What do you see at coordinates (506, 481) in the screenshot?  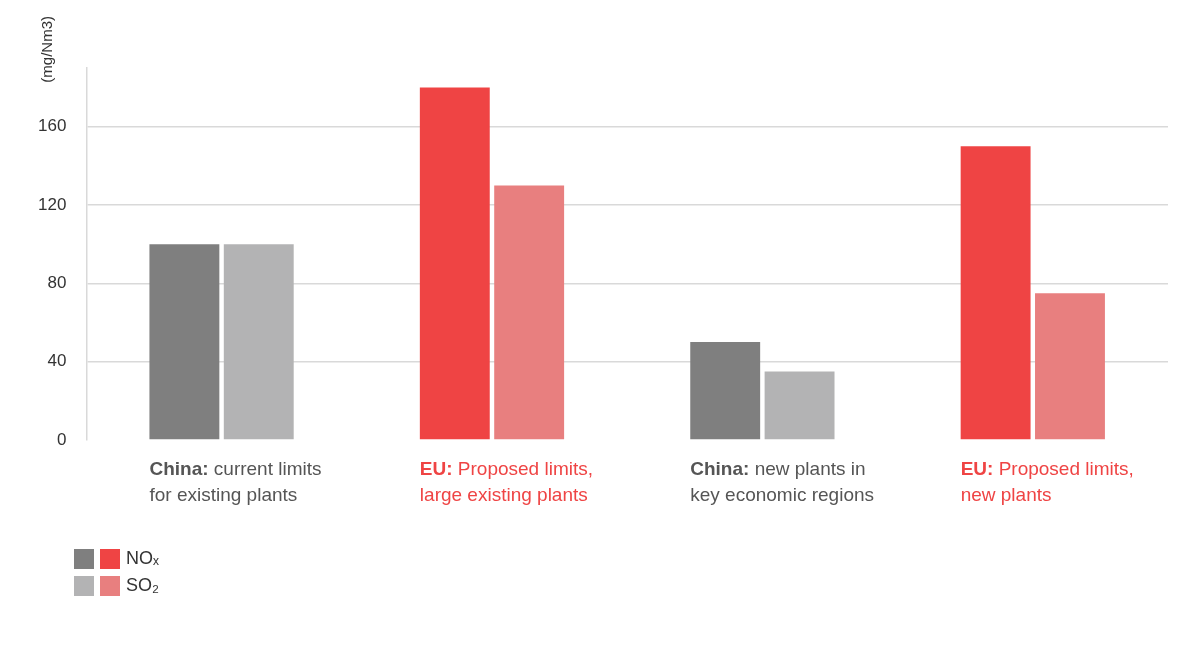 I see `category-label: EU: Proposed limits, large existing plants` at bounding box center [506, 481].